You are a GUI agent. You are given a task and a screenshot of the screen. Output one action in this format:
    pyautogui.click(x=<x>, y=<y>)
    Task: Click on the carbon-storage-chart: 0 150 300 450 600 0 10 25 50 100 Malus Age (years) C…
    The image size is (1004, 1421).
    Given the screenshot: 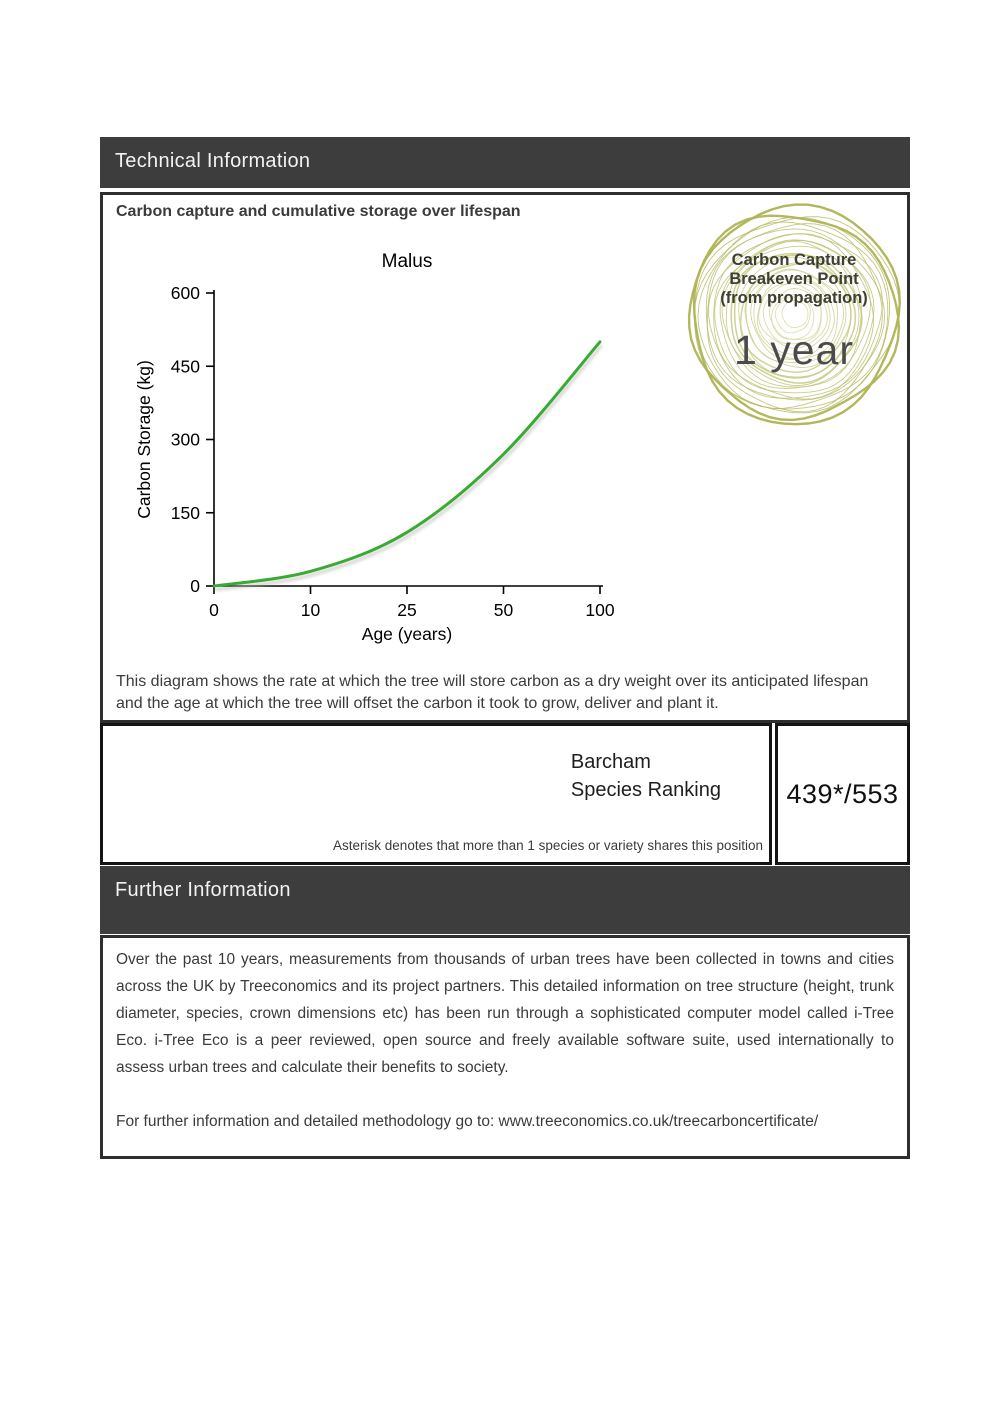 What is the action you would take?
    pyautogui.click(x=374, y=447)
    